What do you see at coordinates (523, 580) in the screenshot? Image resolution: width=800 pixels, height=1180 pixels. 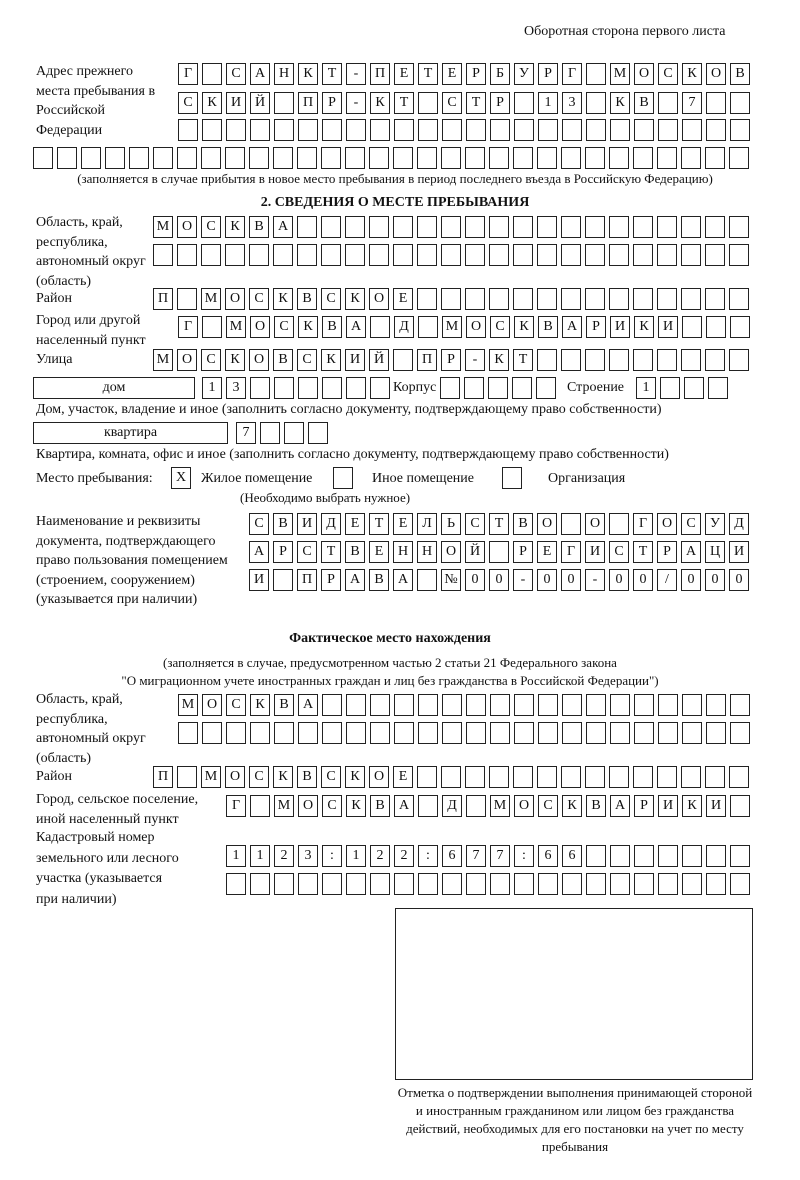 I see `char-cell: -` at bounding box center [523, 580].